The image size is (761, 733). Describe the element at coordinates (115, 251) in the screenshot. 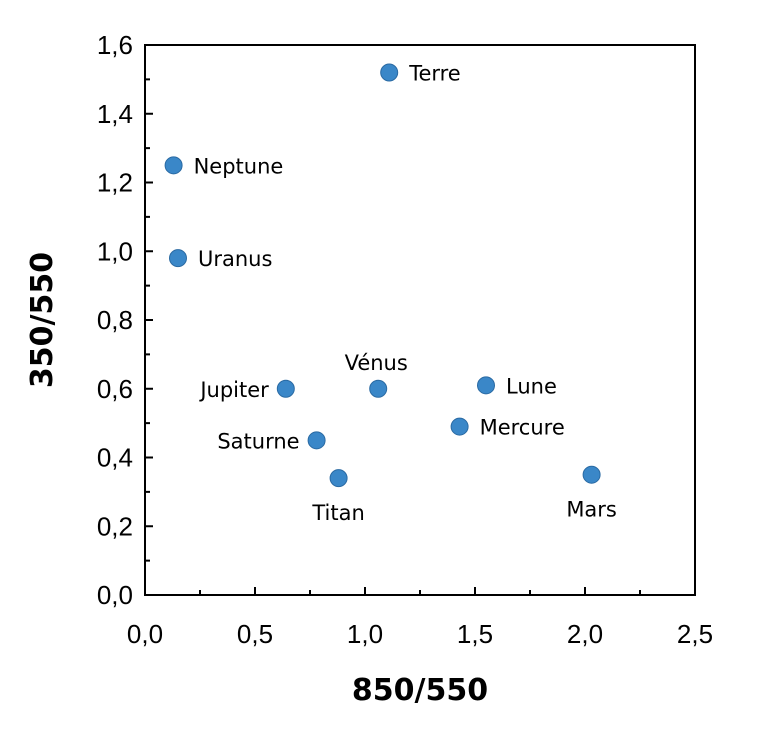

I see `y-tick-label: 1,0` at that location.